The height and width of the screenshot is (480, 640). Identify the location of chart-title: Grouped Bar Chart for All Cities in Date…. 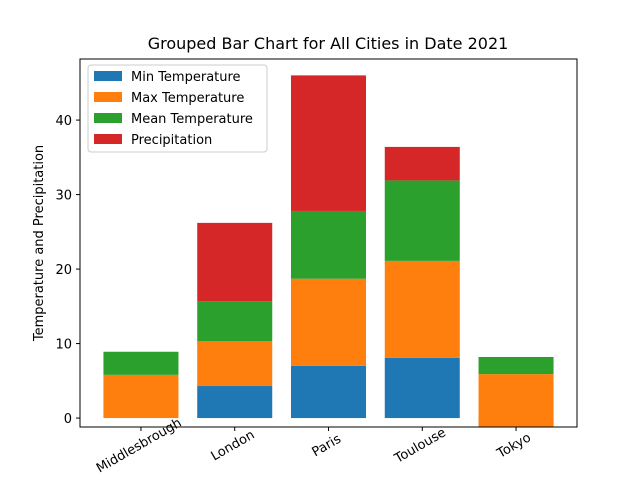
(328, 43).